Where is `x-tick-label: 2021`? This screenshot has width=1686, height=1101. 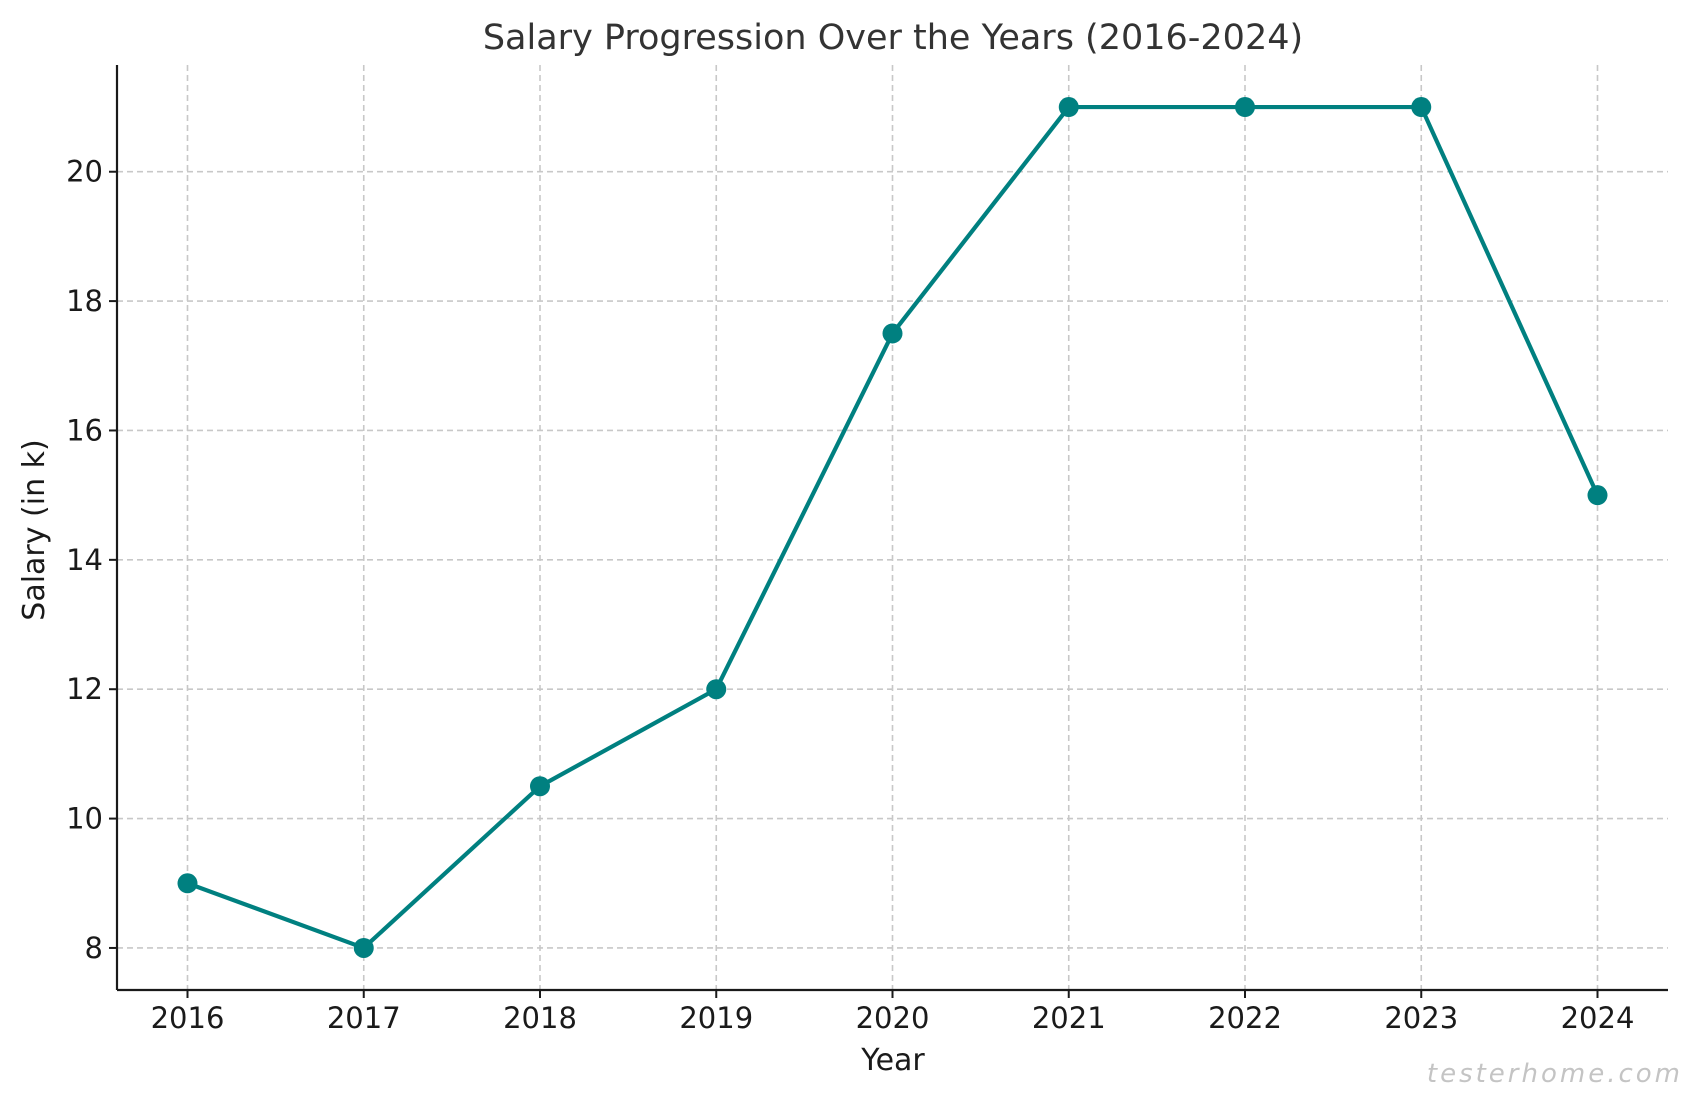 x-tick-label: 2021 is located at coordinates (1069, 1018).